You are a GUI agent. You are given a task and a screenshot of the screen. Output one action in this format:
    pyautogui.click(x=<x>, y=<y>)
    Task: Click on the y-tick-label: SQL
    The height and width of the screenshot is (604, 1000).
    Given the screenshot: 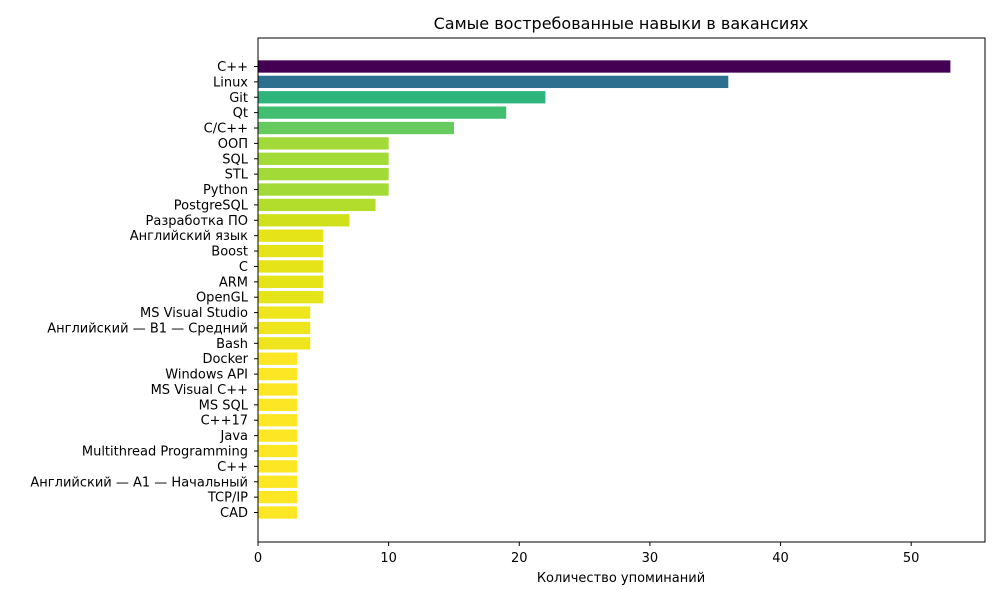 What is the action you would take?
    pyautogui.click(x=235, y=159)
    